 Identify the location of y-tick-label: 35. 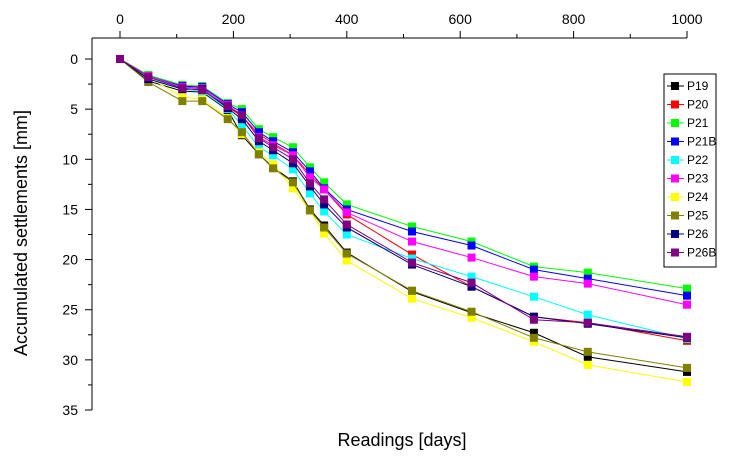
(70, 410).